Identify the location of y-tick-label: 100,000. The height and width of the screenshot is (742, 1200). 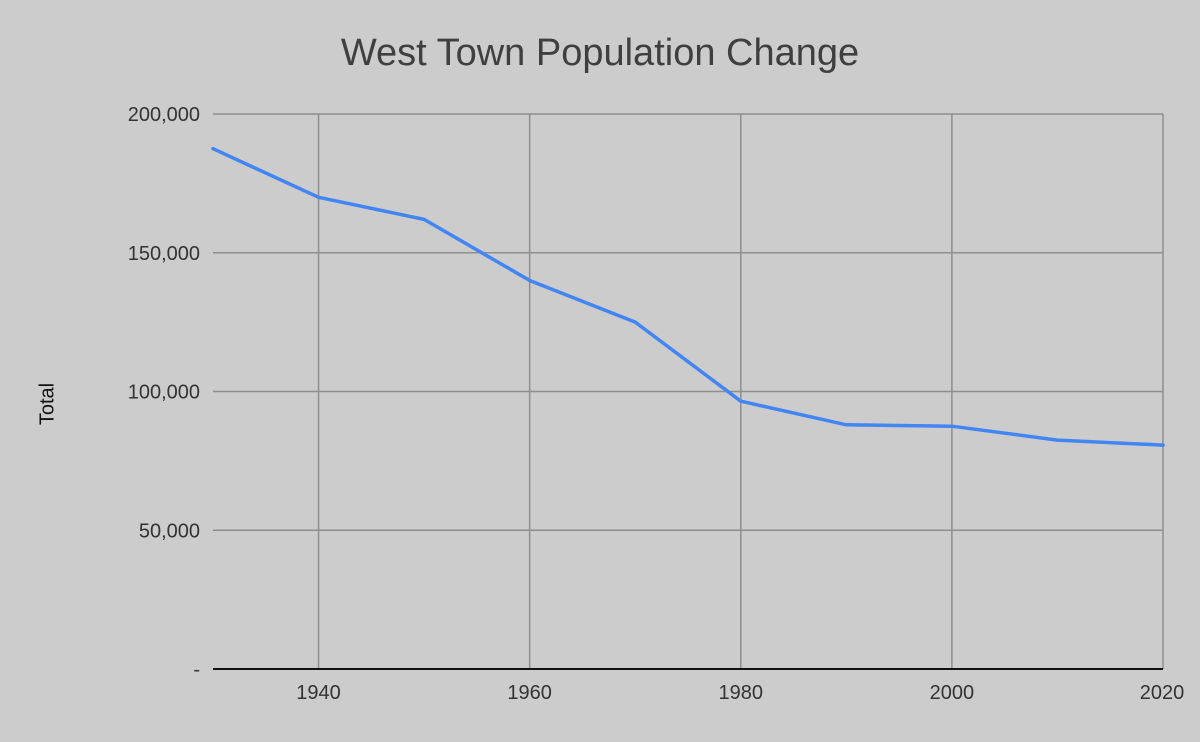
(164, 393).